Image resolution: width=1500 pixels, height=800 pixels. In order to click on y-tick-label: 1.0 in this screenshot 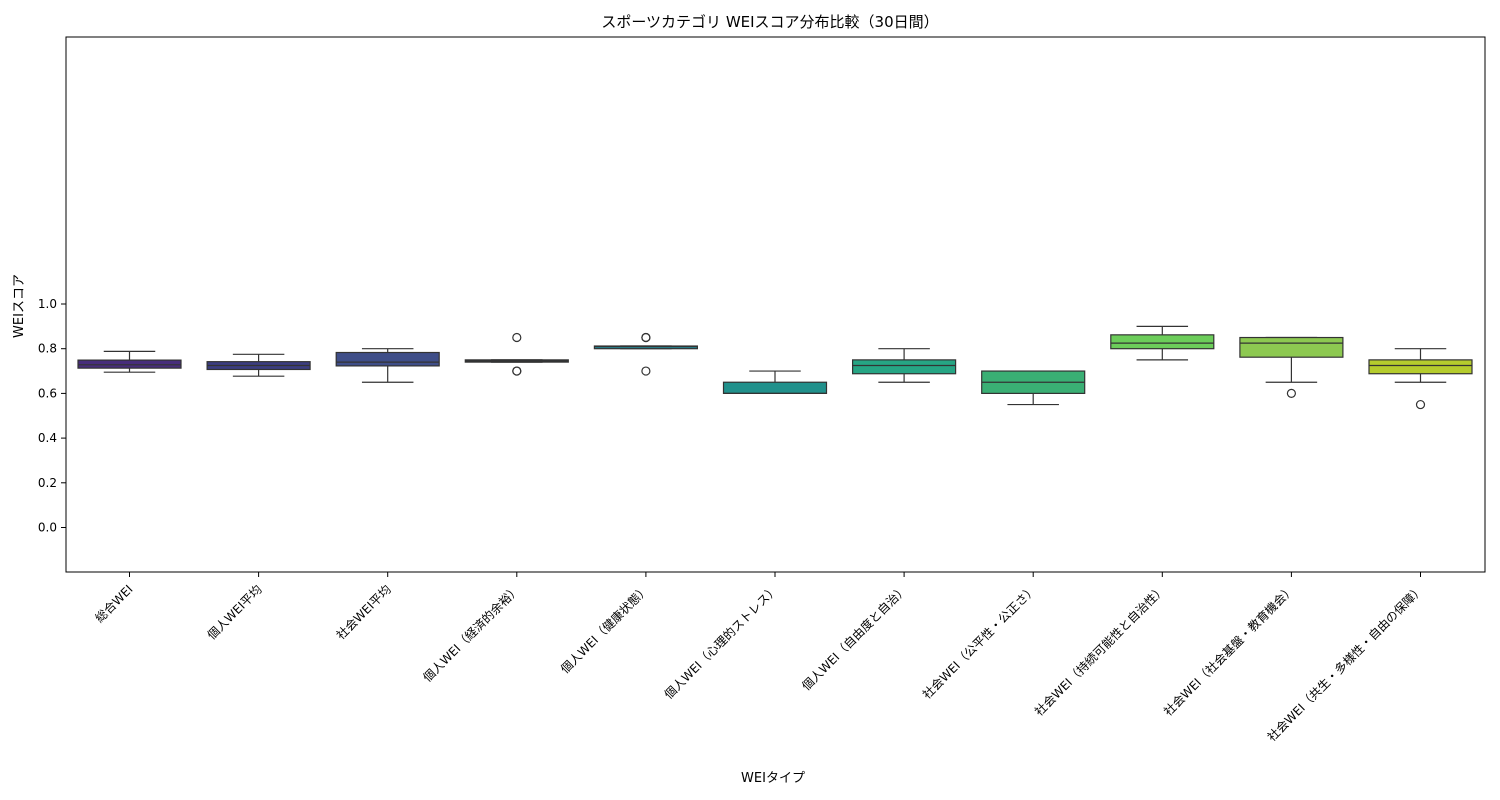, I will do `click(47, 304)`.